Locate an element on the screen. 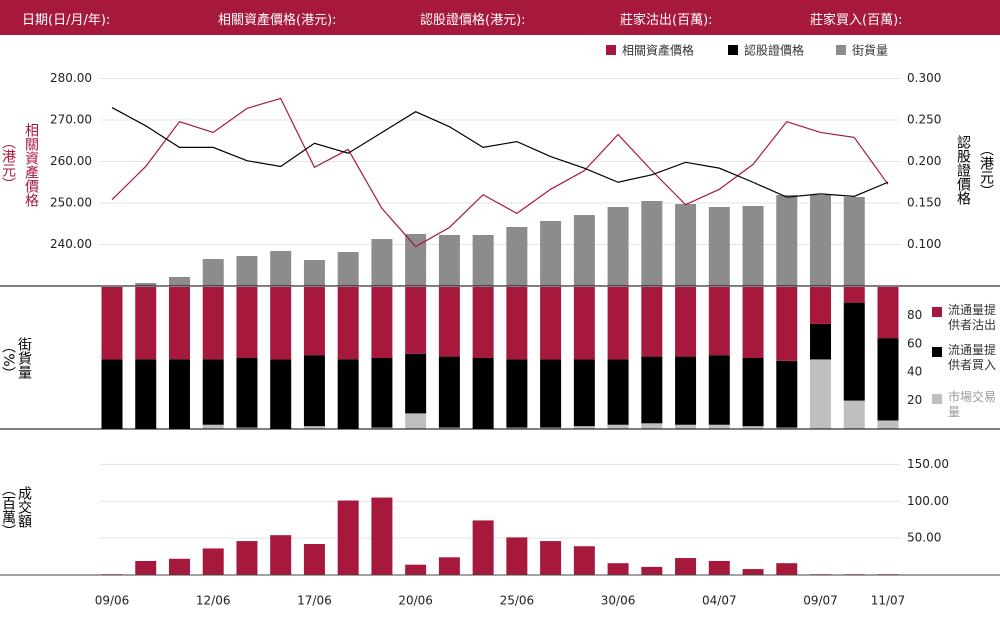  header-field: 莊家買入(百萬): is located at coordinates (856, 20).